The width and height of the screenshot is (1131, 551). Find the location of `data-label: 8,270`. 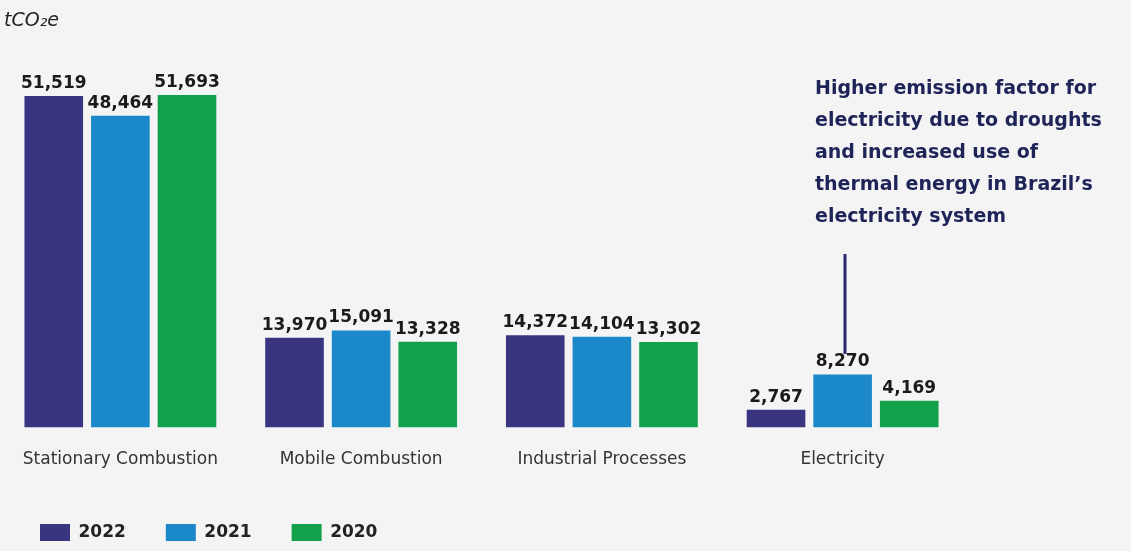

data-label: 8,270 is located at coordinates (842, 360).